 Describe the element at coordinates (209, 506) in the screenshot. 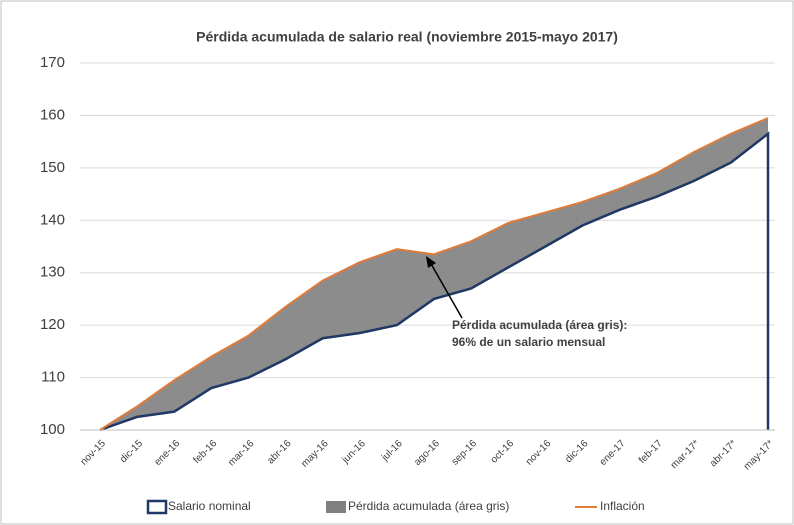

I see `legend-label: Salario nominal` at that location.